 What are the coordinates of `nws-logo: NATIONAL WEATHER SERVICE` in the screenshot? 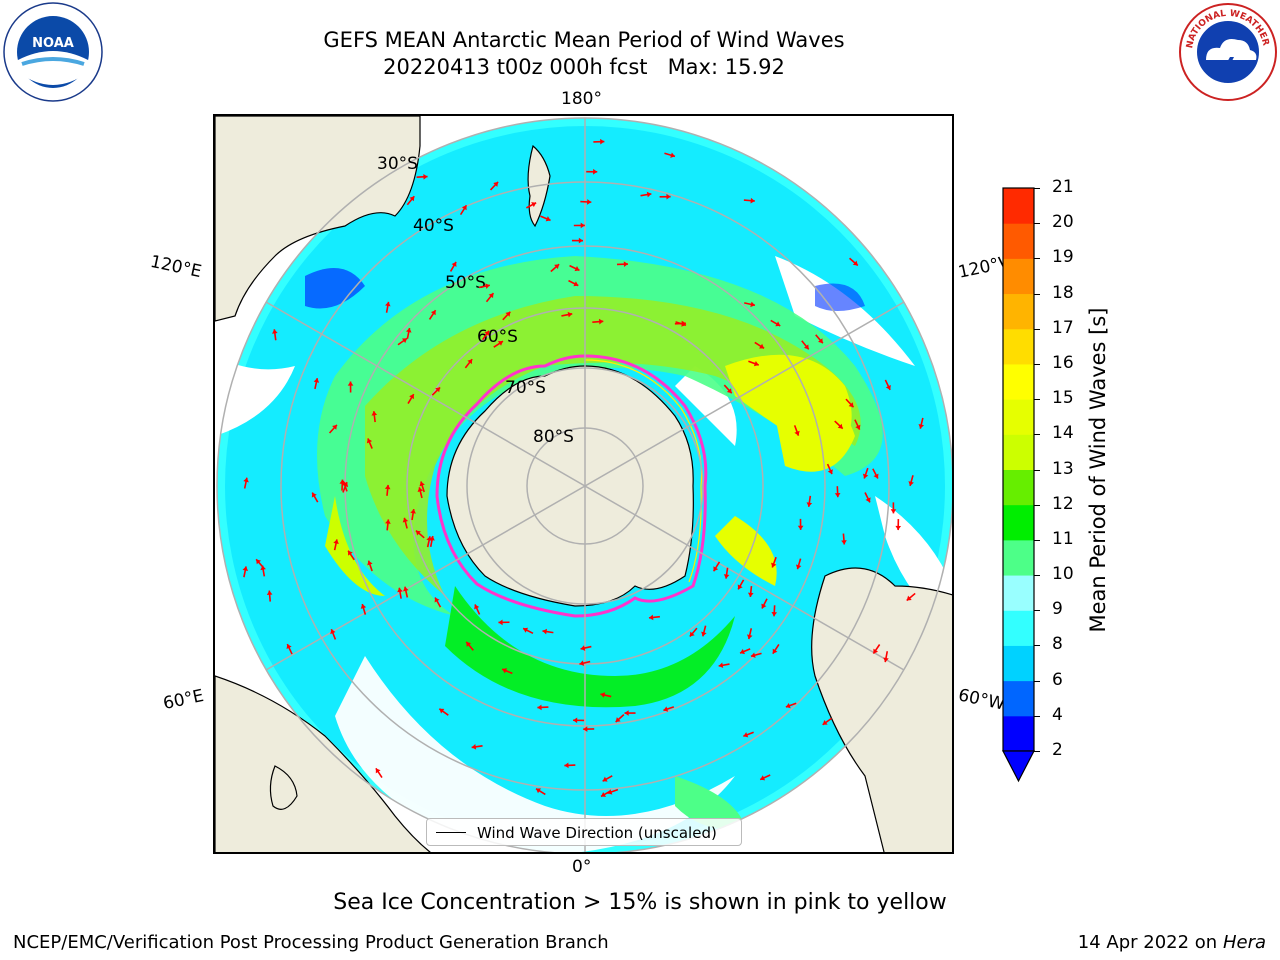 It's located at (1227, 51).